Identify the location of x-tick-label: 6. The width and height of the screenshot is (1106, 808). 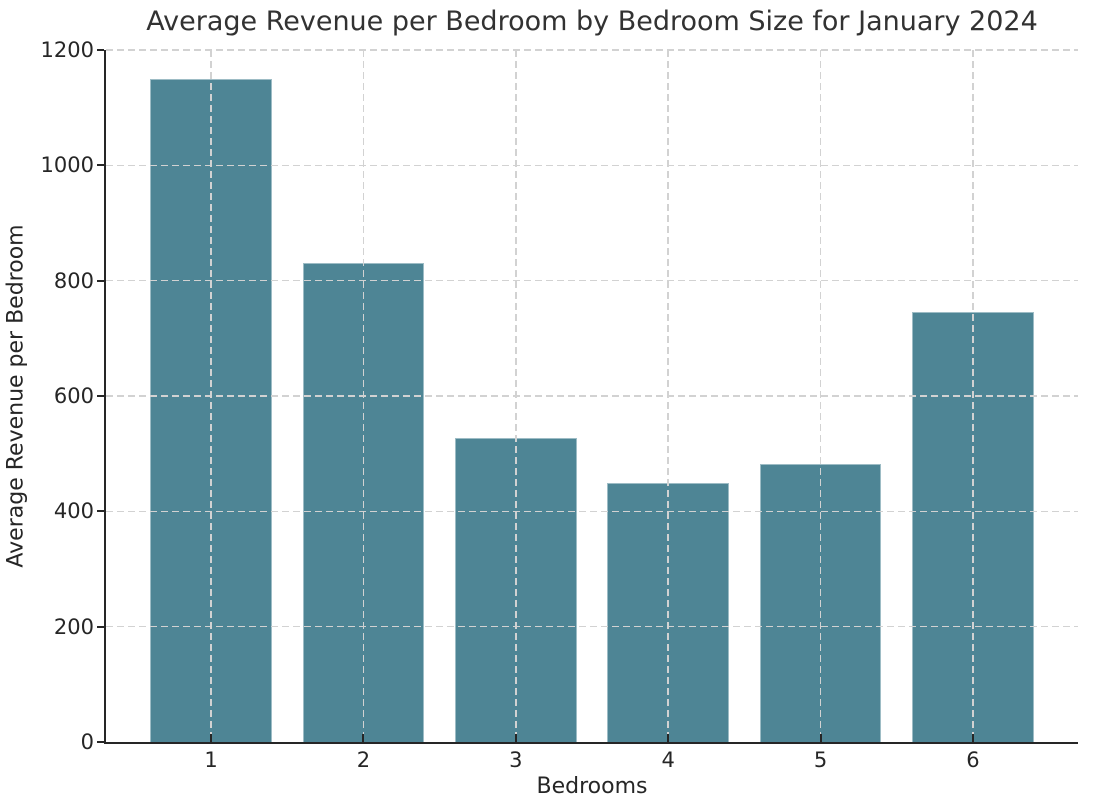
(973, 760).